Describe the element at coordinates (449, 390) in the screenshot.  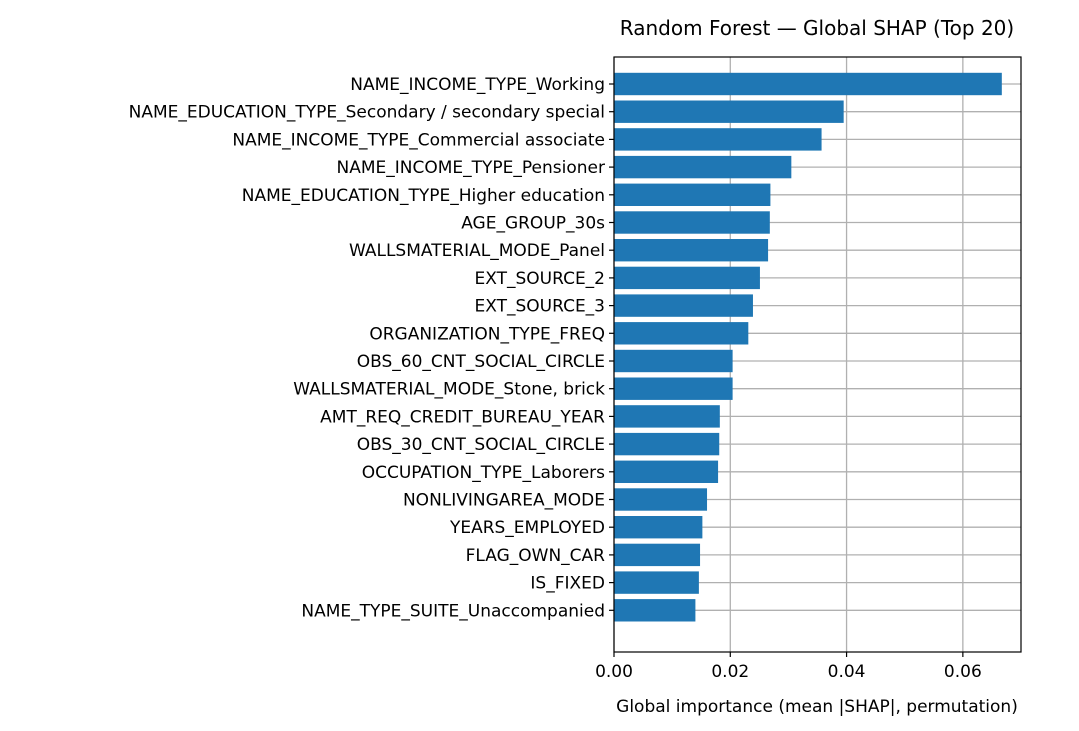
I see `y-tick-label: WALLSMATERIAL_MODE_Stone, brick` at that location.